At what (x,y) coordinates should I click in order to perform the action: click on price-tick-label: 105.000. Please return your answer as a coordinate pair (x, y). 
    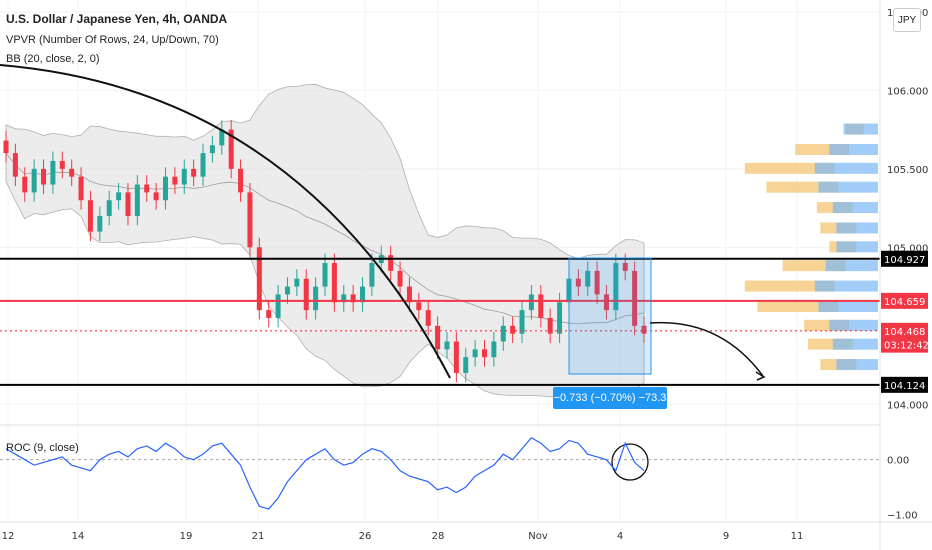
    Looking at the image, I should click on (907, 248).